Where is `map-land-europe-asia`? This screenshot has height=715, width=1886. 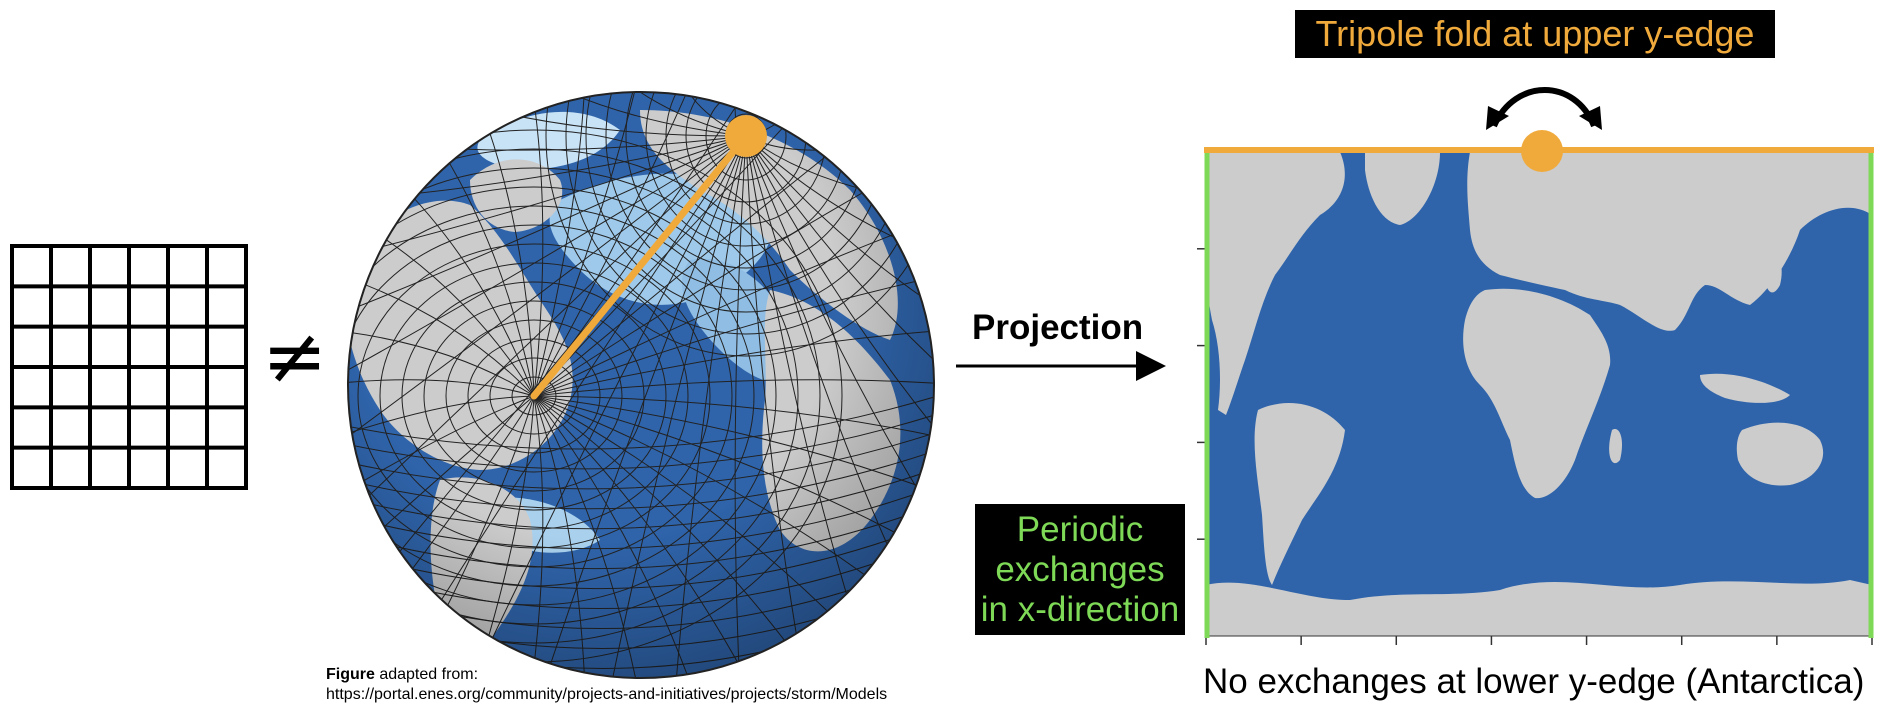 map-land-europe-asia is located at coordinates (1669, 241).